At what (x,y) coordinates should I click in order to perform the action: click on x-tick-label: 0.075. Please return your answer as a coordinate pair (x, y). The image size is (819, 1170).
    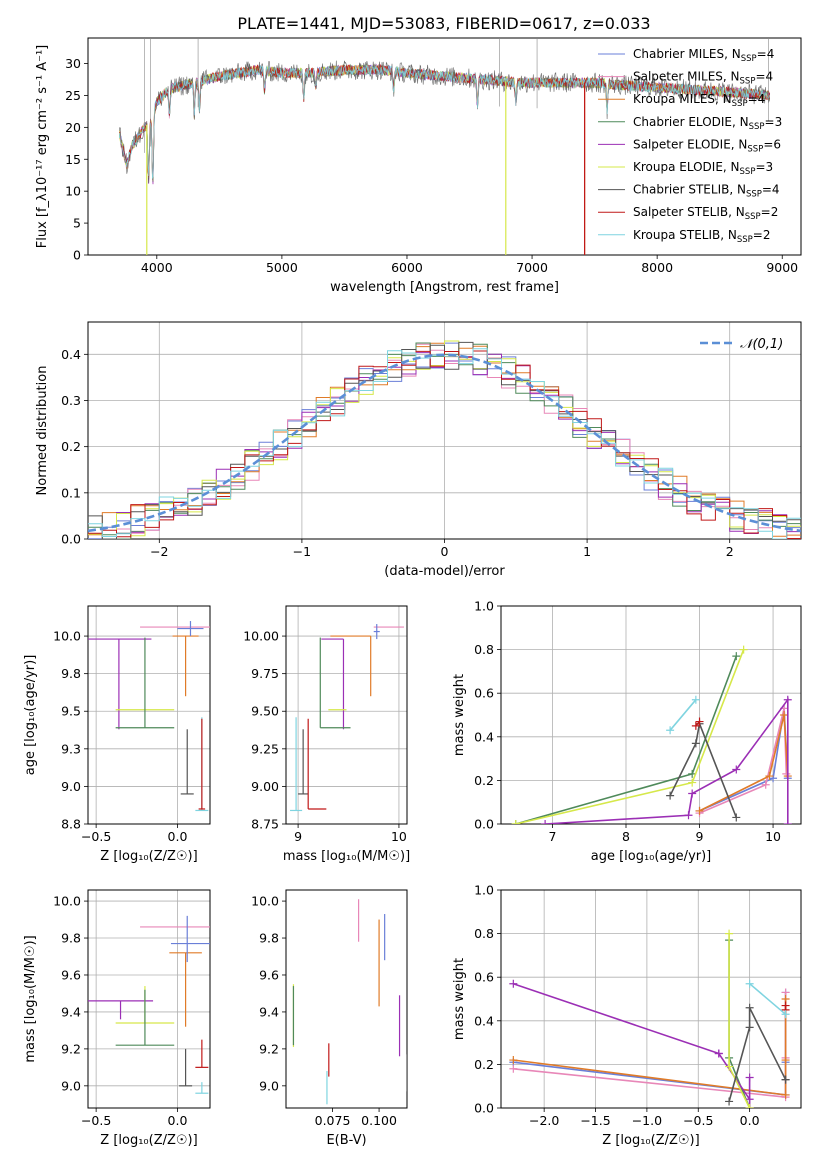
    Looking at the image, I should click on (333, 1120).